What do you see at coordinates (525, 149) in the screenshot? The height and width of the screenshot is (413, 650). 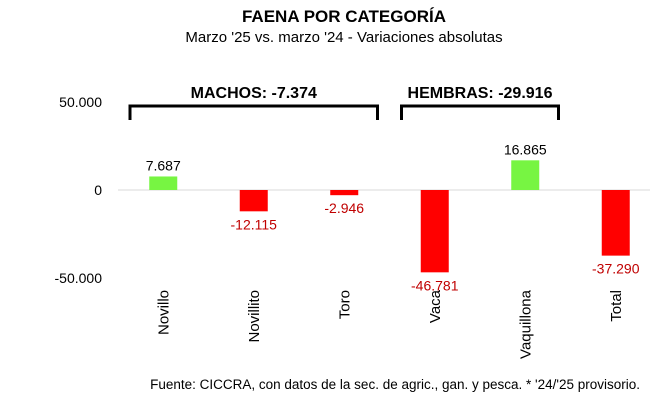 I see `data-label-vaquillona: 16.865` at bounding box center [525, 149].